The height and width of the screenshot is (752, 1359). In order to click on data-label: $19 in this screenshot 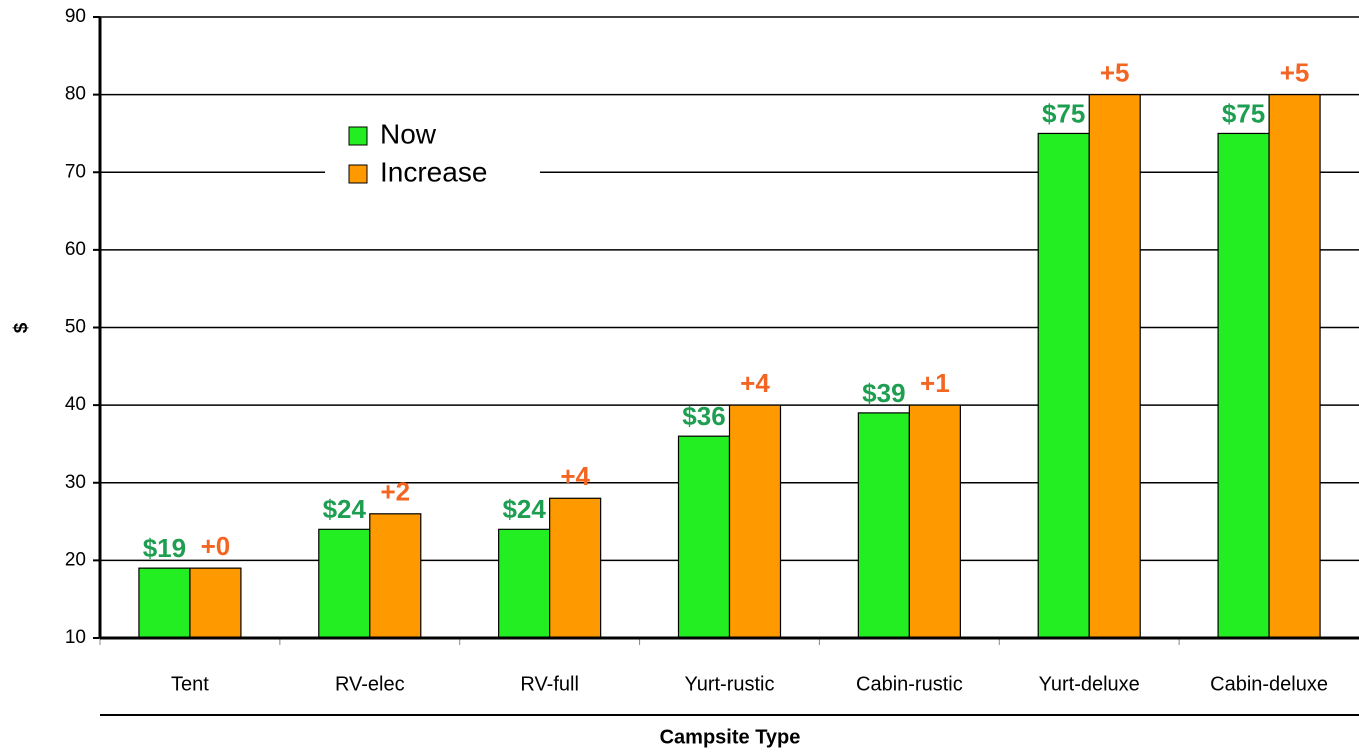, I will do `click(164, 548)`.